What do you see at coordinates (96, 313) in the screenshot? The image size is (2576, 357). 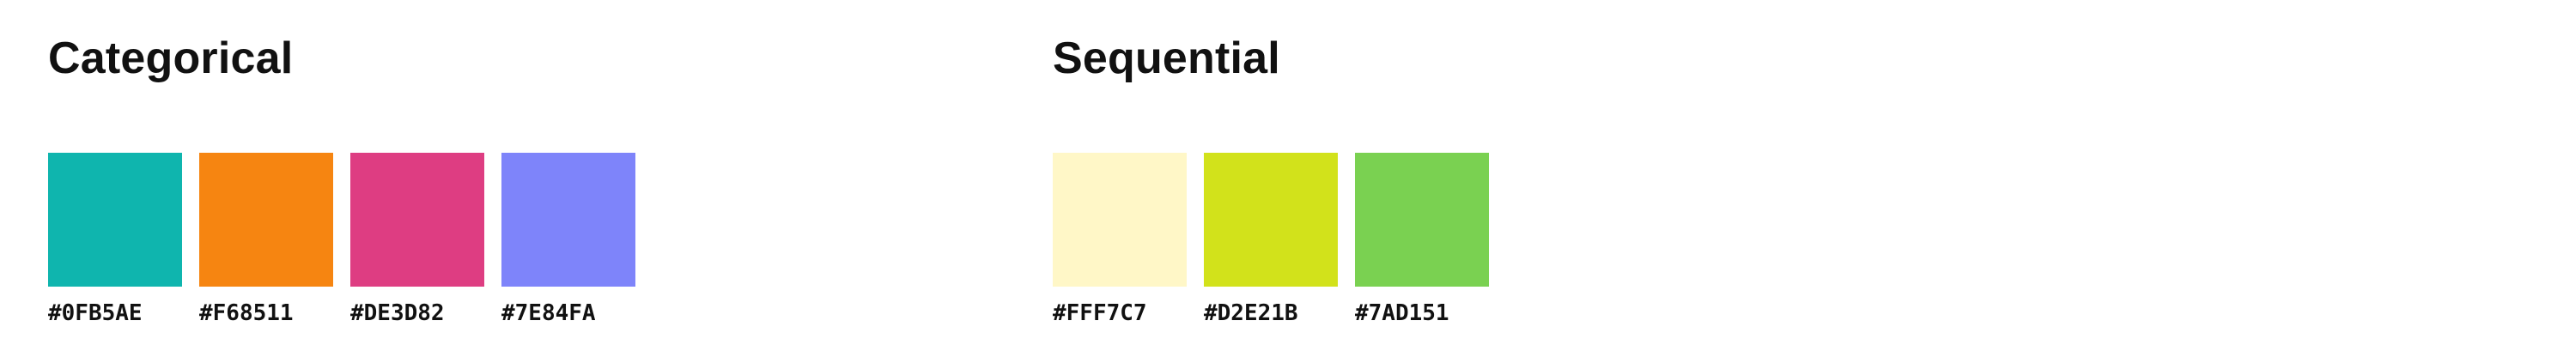 I see `hex-code-label: #0FB5AE` at bounding box center [96, 313].